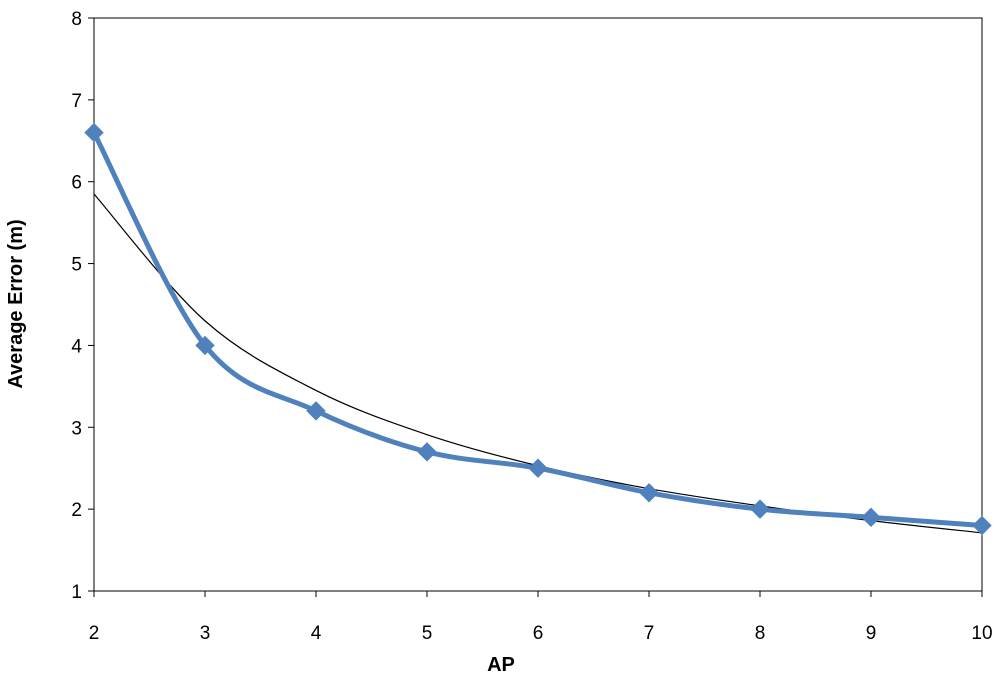 The height and width of the screenshot is (679, 1000). What do you see at coordinates (76, 183) in the screenshot?
I see `y-tick-label: 6` at bounding box center [76, 183].